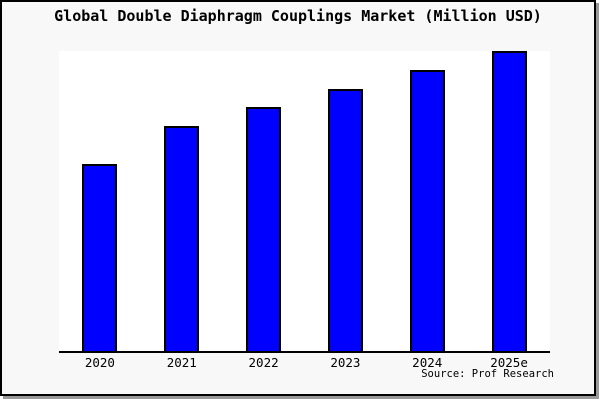 Image resolution: width=600 pixels, height=400 pixels. What do you see at coordinates (345, 219) in the screenshot?
I see `bar-2023` at bounding box center [345, 219].